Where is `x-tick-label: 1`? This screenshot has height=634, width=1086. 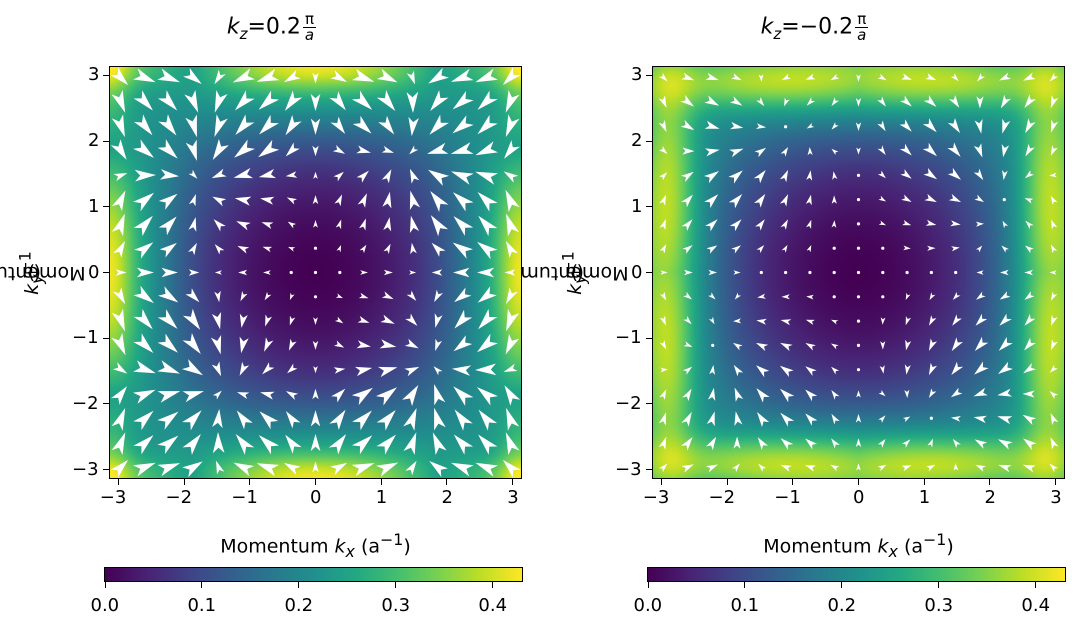
x-tick-label: 1 is located at coordinates (924, 497).